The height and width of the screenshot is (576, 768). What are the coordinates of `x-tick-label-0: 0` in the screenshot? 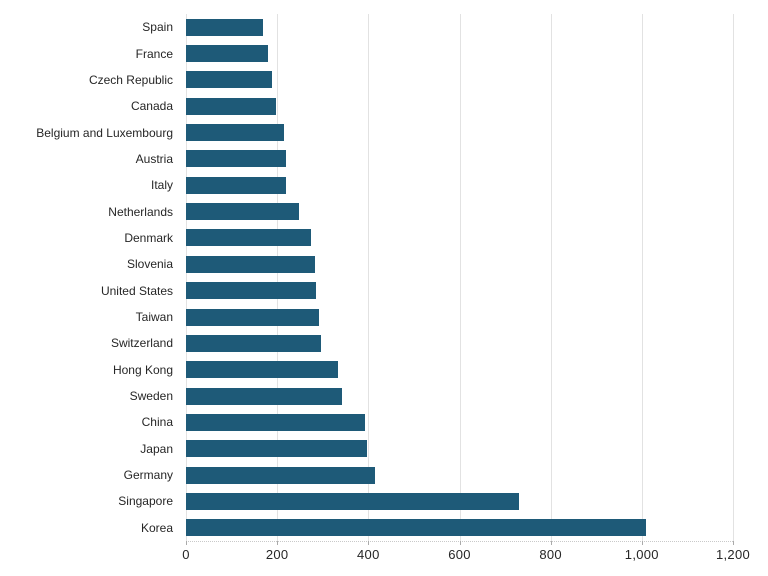 It's located at (186, 554).